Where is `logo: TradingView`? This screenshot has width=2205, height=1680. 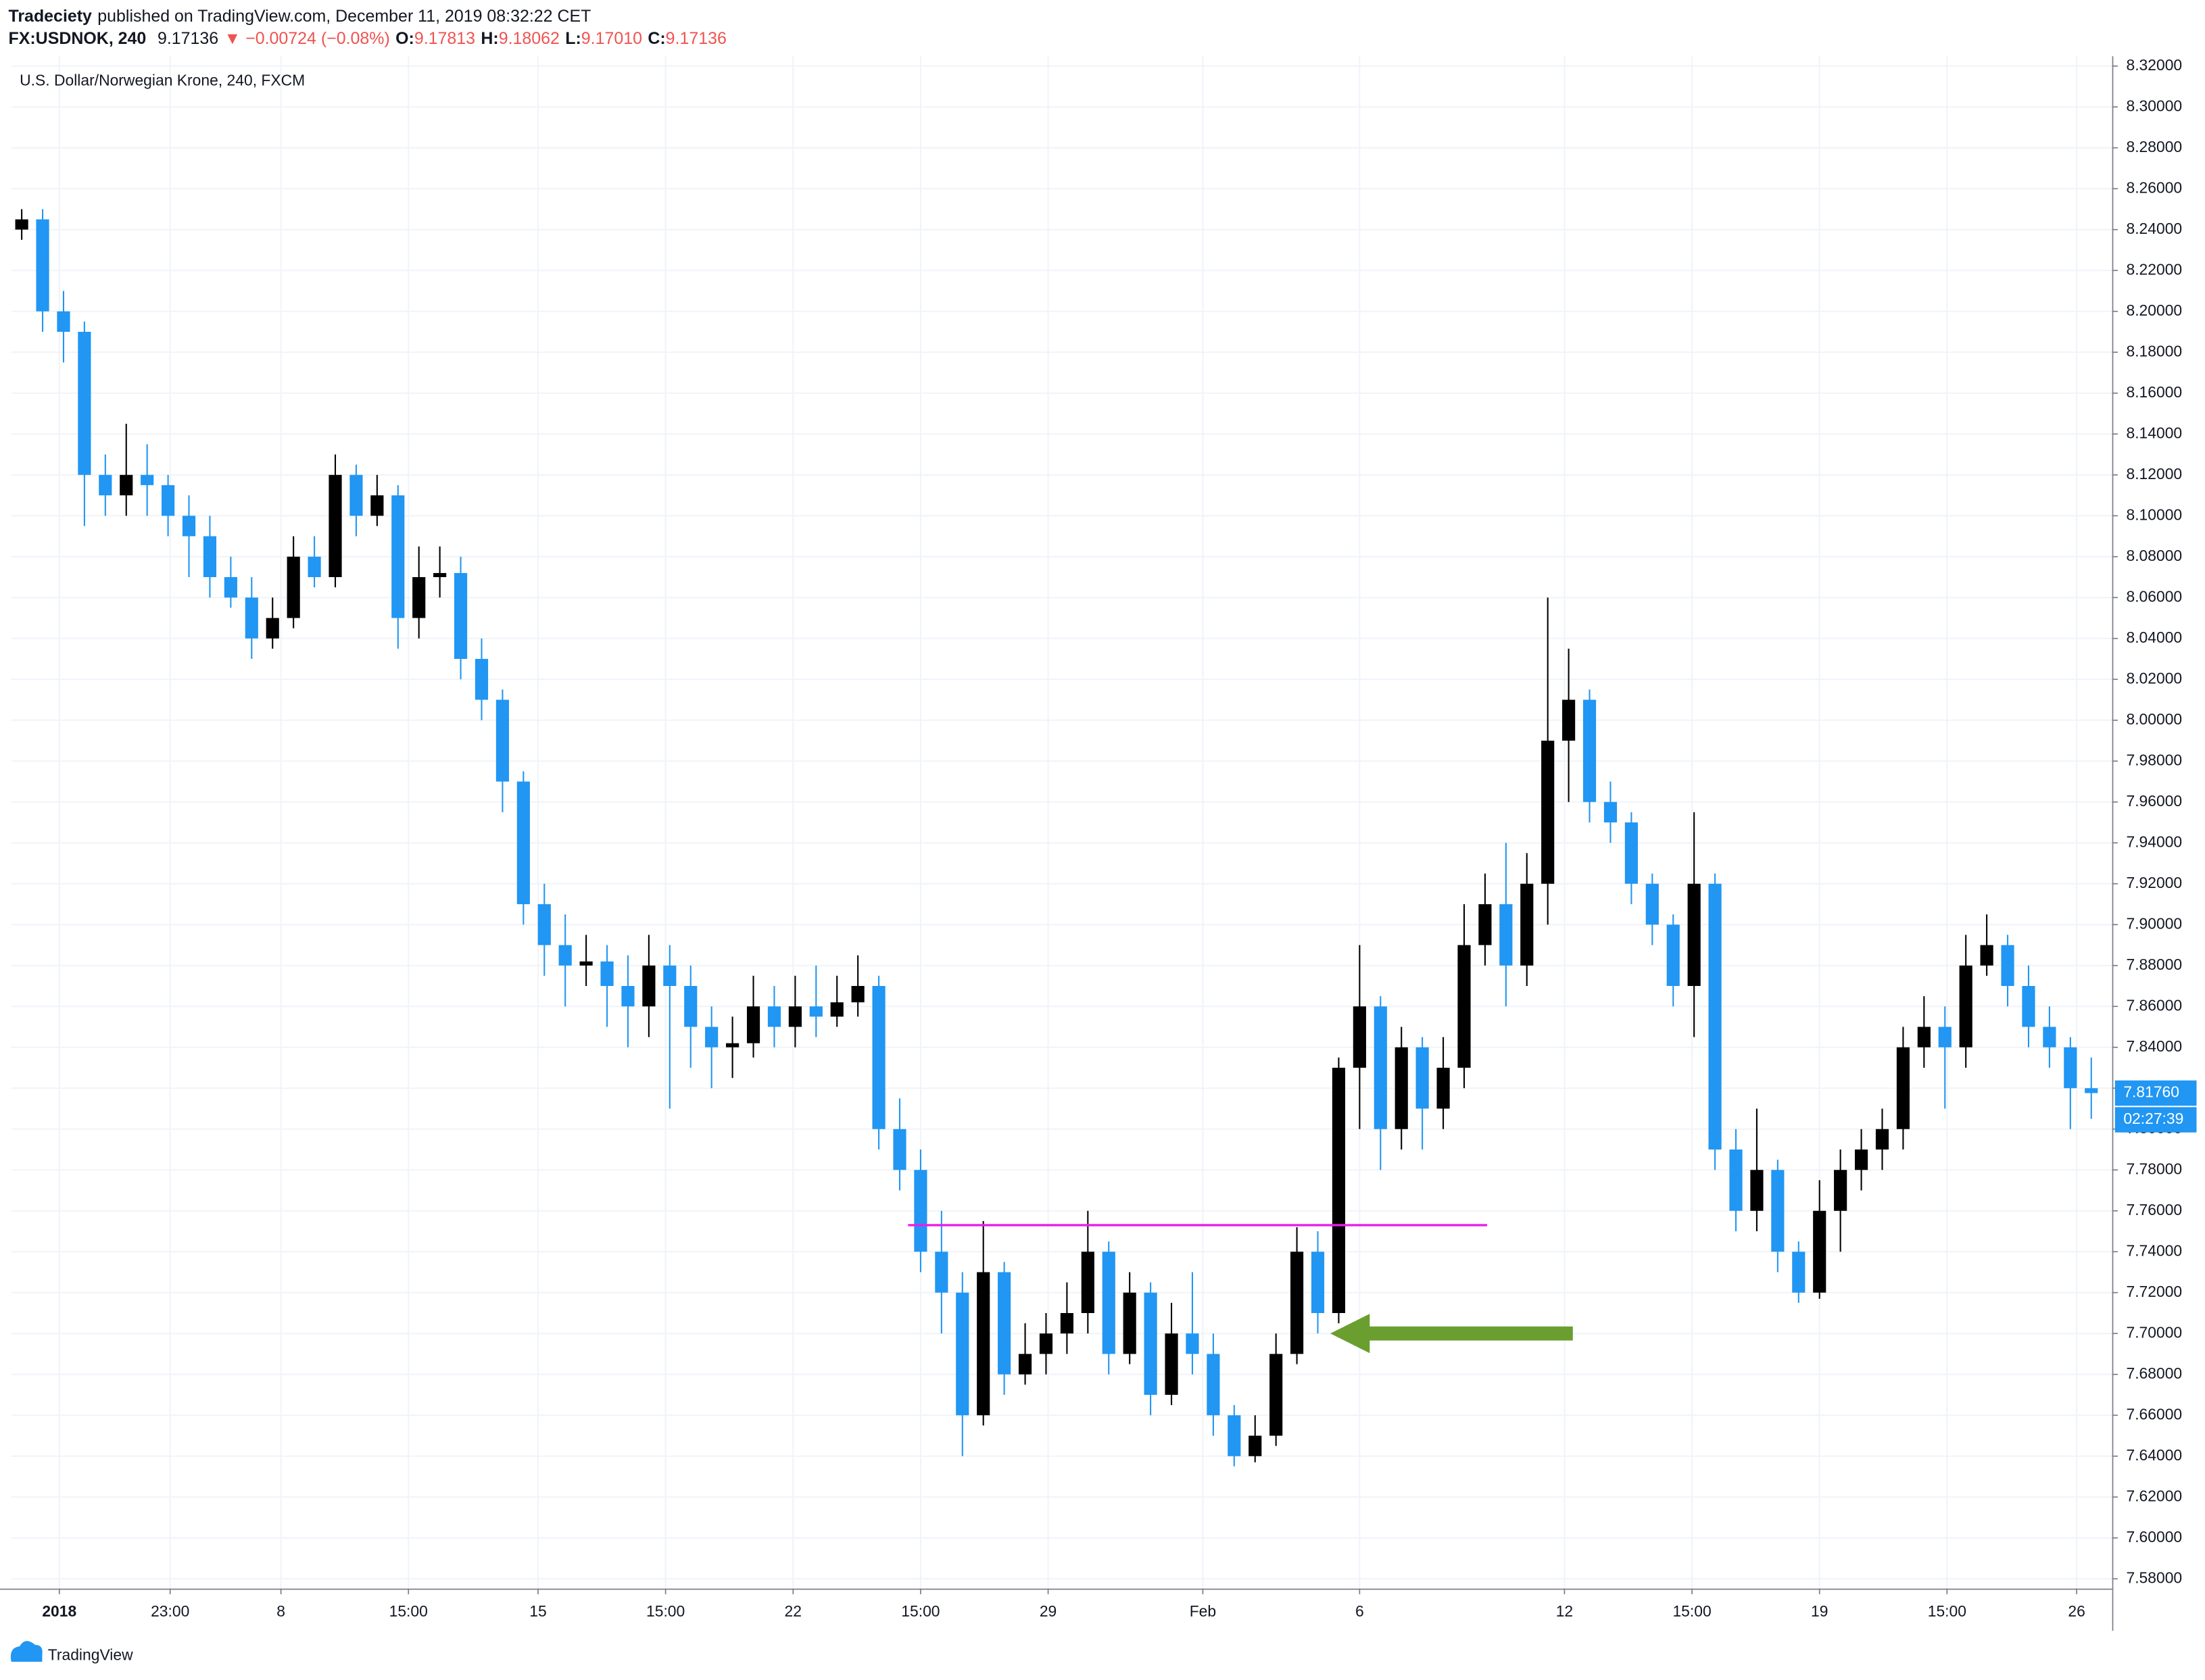
logo: TradingView is located at coordinates (72, 1653).